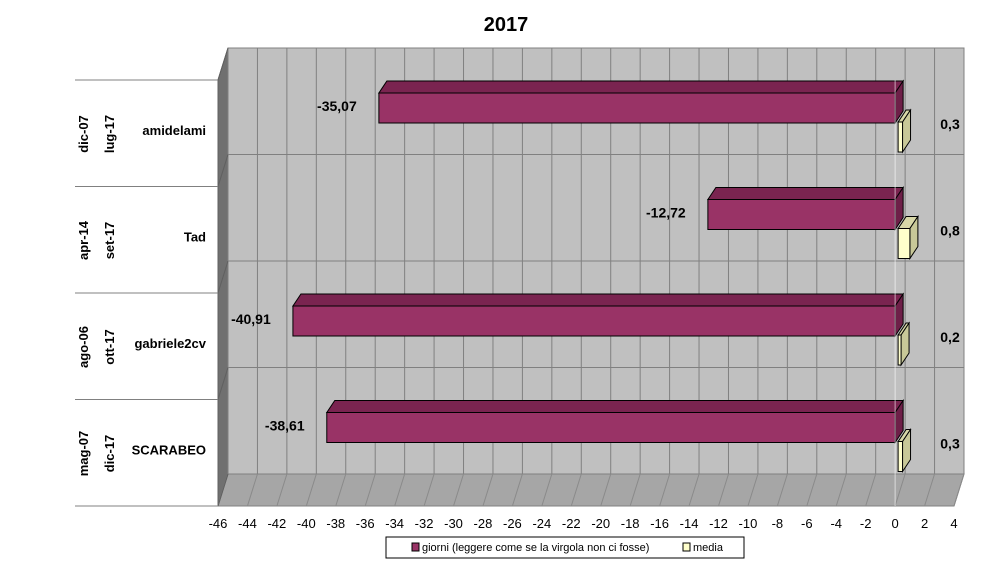  What do you see at coordinates (285, 426) in the screenshot?
I see `data-label-giorni: -38,61` at bounding box center [285, 426].